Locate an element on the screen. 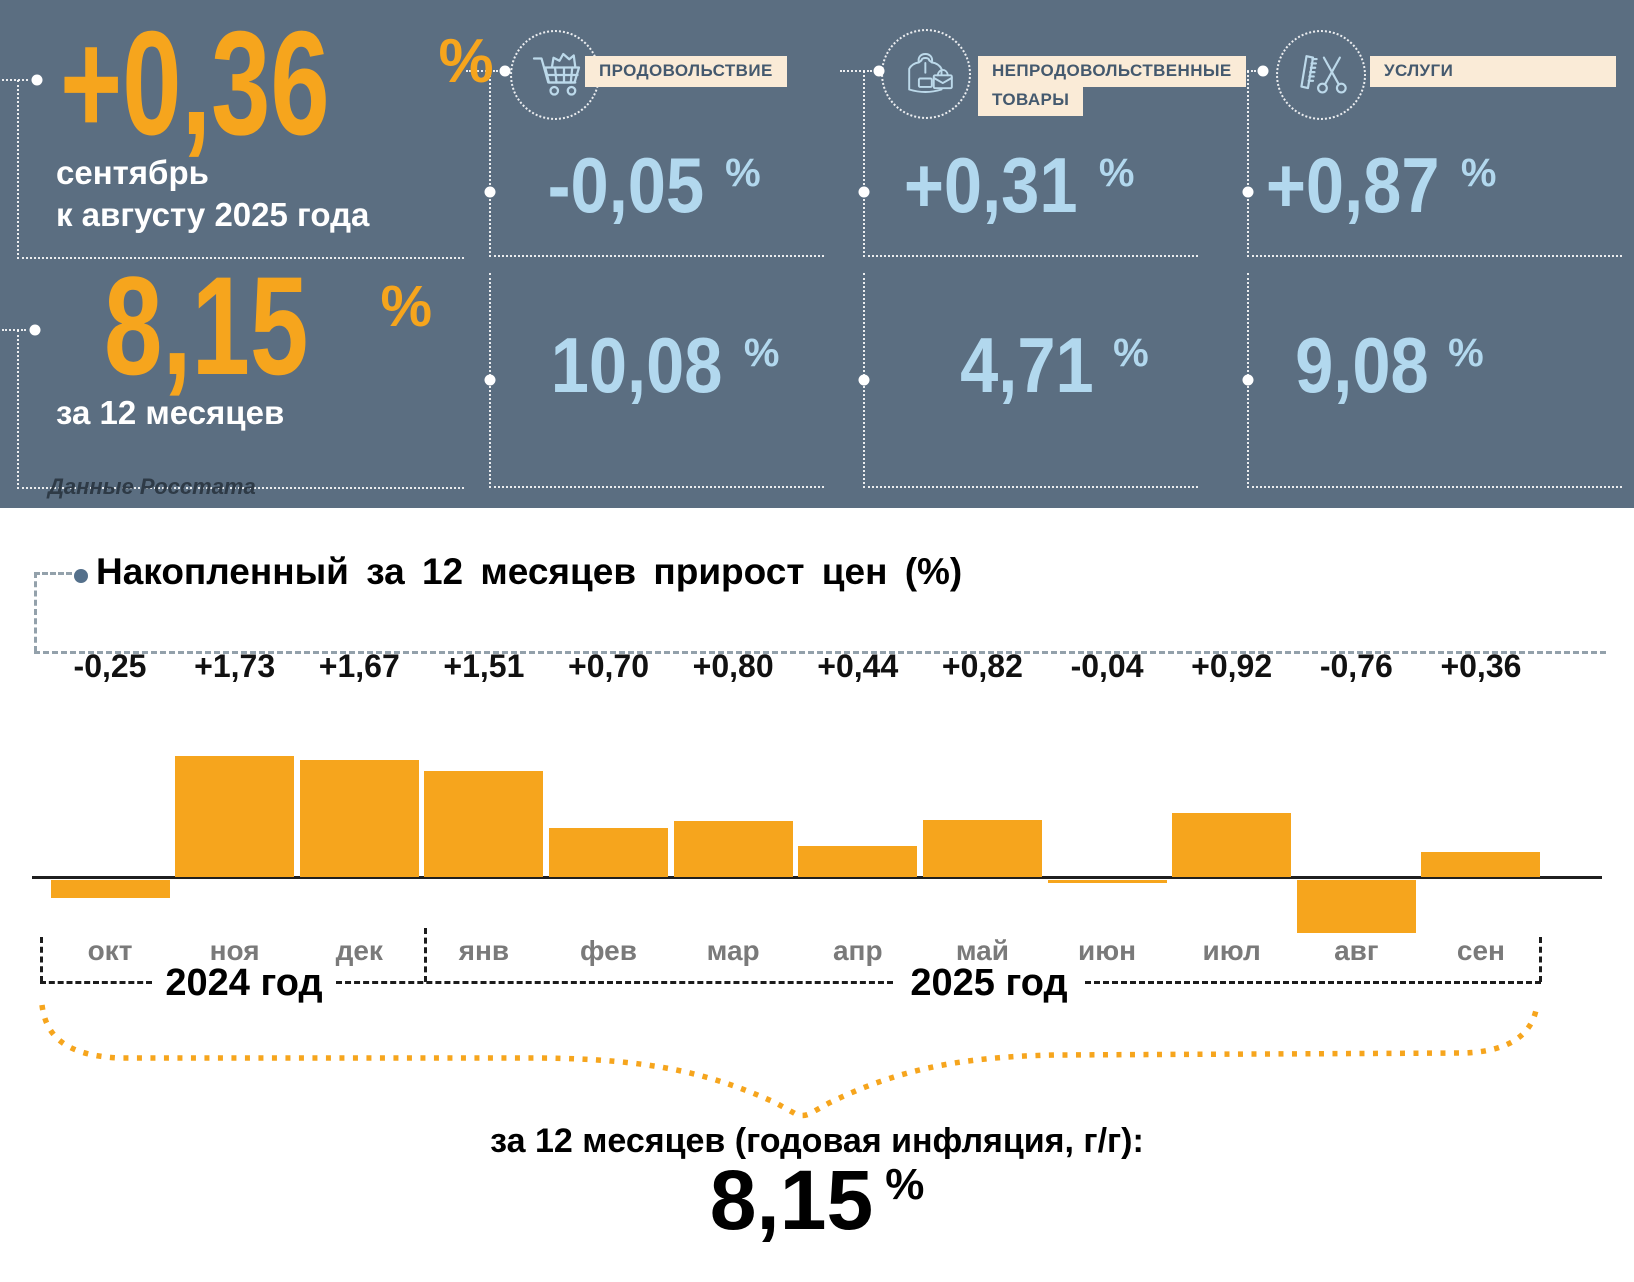  monthly-caption: сентябрь к августу 2025 года is located at coordinates (212, 194).